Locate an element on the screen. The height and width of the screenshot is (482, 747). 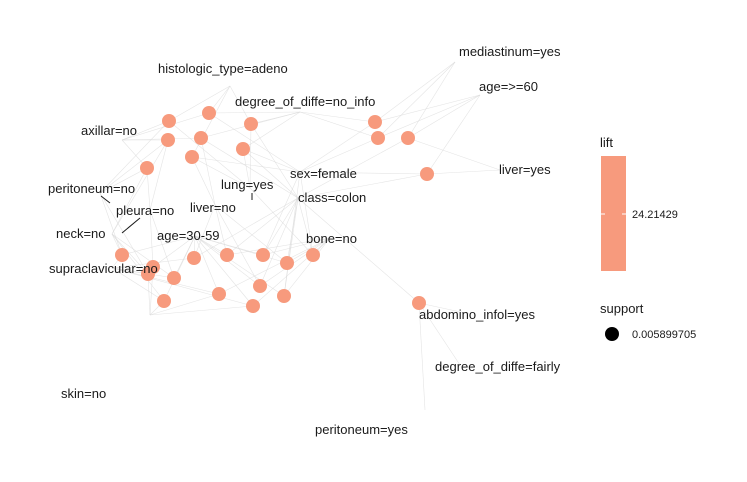
item-label-sex-female: sex=female is located at coordinates (323, 173).